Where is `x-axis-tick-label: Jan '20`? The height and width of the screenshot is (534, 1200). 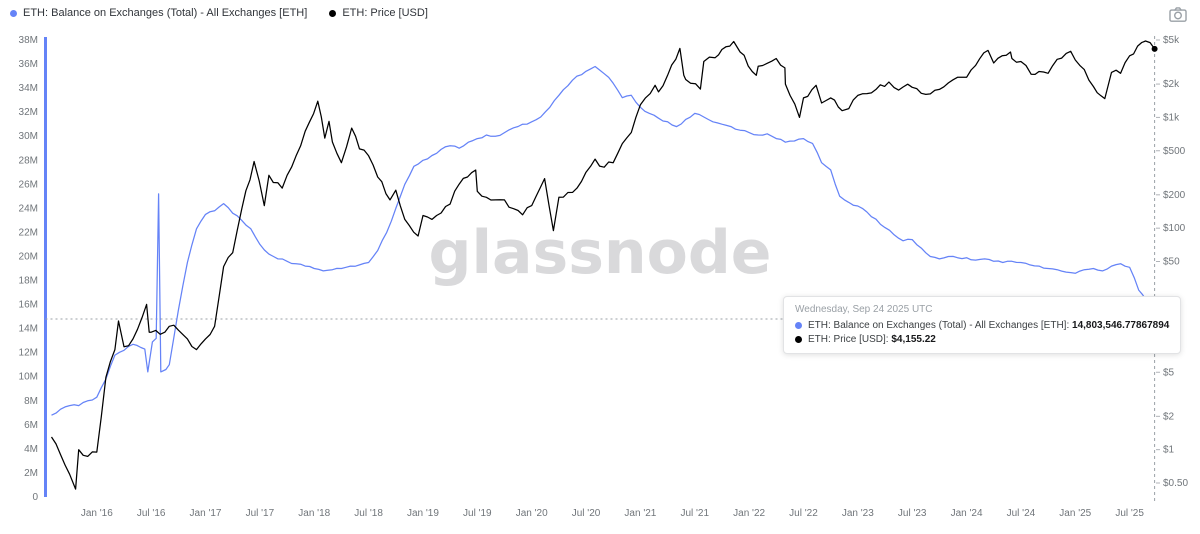 x-axis-tick-label: Jan '20 is located at coordinates (532, 513).